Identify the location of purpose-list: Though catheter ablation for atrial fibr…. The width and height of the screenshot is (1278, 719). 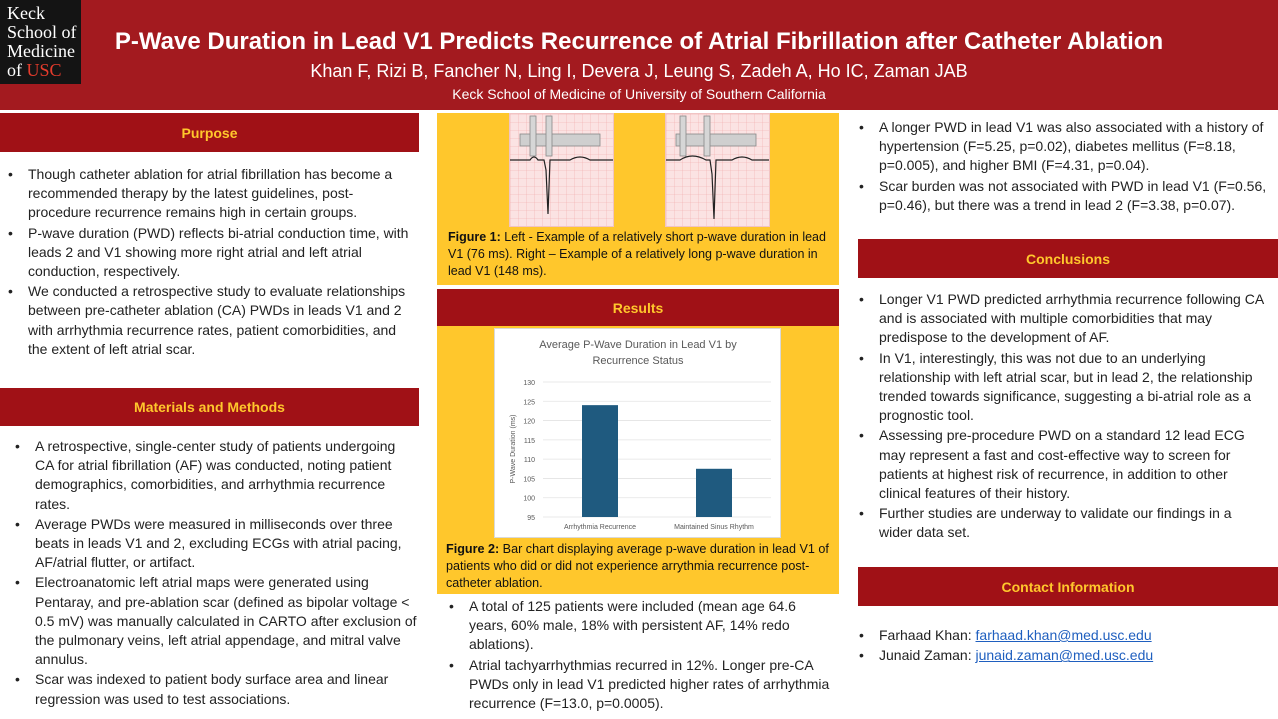
(208, 262).